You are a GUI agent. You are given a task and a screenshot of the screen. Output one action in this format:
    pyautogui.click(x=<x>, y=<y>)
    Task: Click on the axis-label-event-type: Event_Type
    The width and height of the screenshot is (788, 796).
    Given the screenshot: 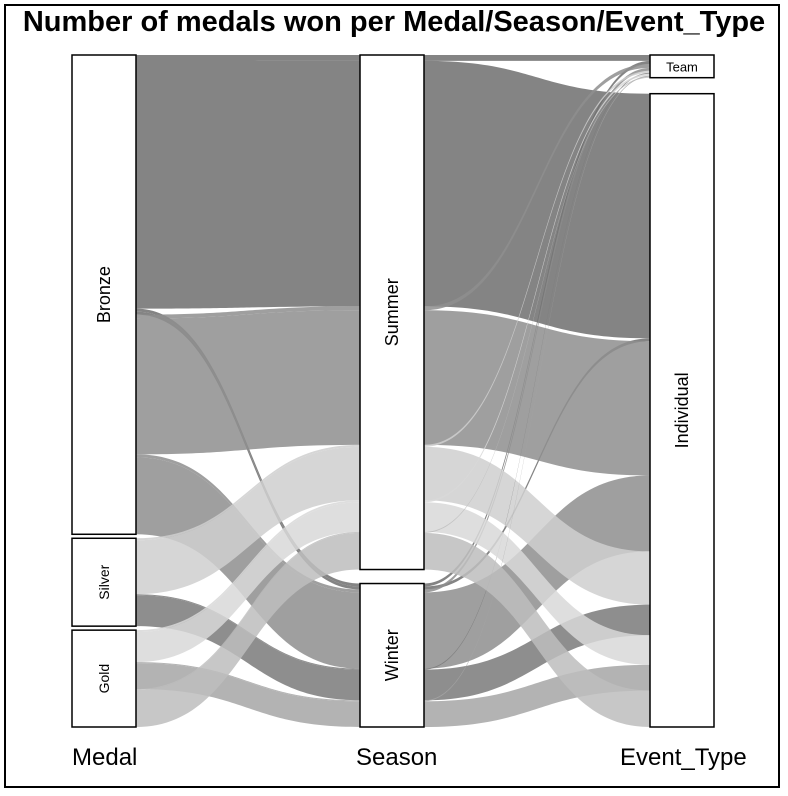 What is the action you would take?
    pyautogui.click(x=683, y=757)
    